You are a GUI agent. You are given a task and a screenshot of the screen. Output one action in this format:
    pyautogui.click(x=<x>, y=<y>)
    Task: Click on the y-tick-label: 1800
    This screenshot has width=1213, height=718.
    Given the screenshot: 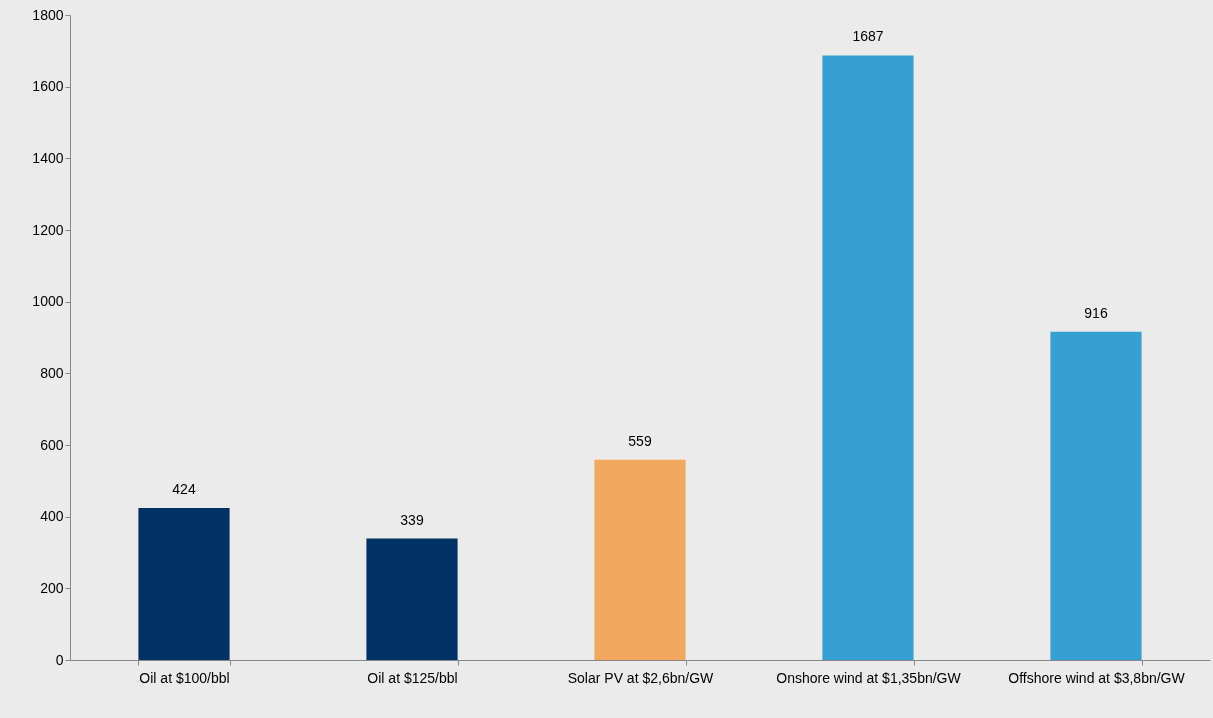 What is the action you would take?
    pyautogui.click(x=48, y=14)
    